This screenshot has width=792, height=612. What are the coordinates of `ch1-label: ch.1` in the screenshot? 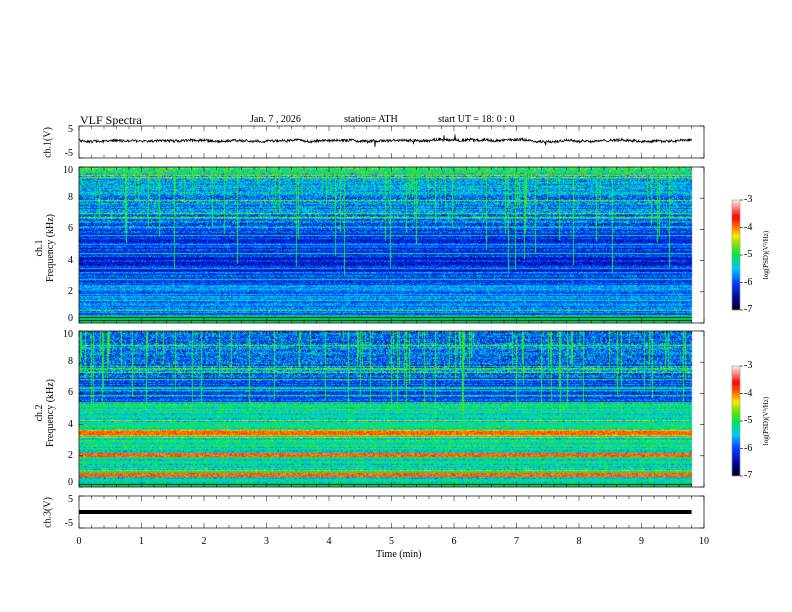 It's located at (39, 248).